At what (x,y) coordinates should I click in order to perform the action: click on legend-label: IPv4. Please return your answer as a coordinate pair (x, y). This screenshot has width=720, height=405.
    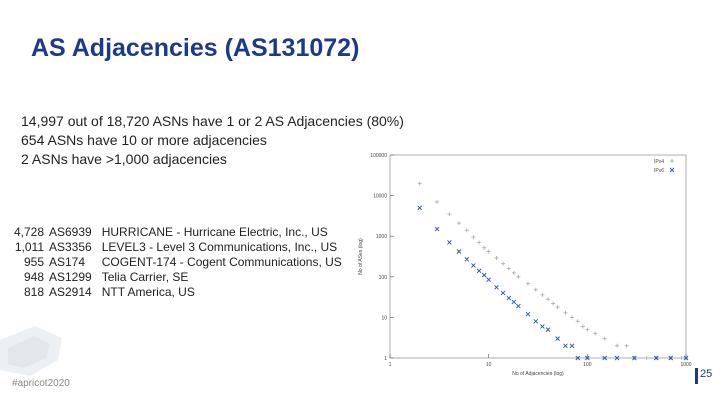
    Looking at the image, I should click on (659, 162).